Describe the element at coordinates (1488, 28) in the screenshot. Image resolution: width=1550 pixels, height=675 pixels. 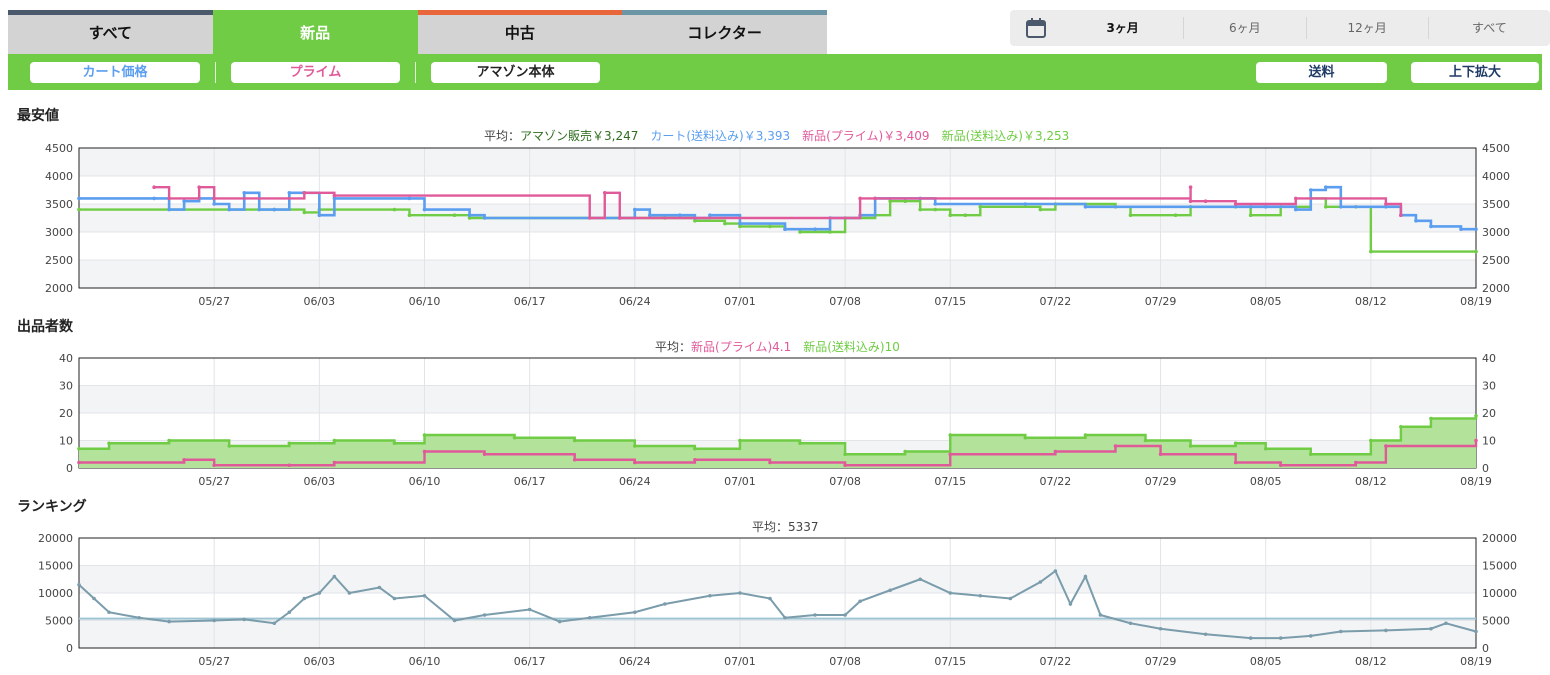
I see `range-all: すべて` at that location.